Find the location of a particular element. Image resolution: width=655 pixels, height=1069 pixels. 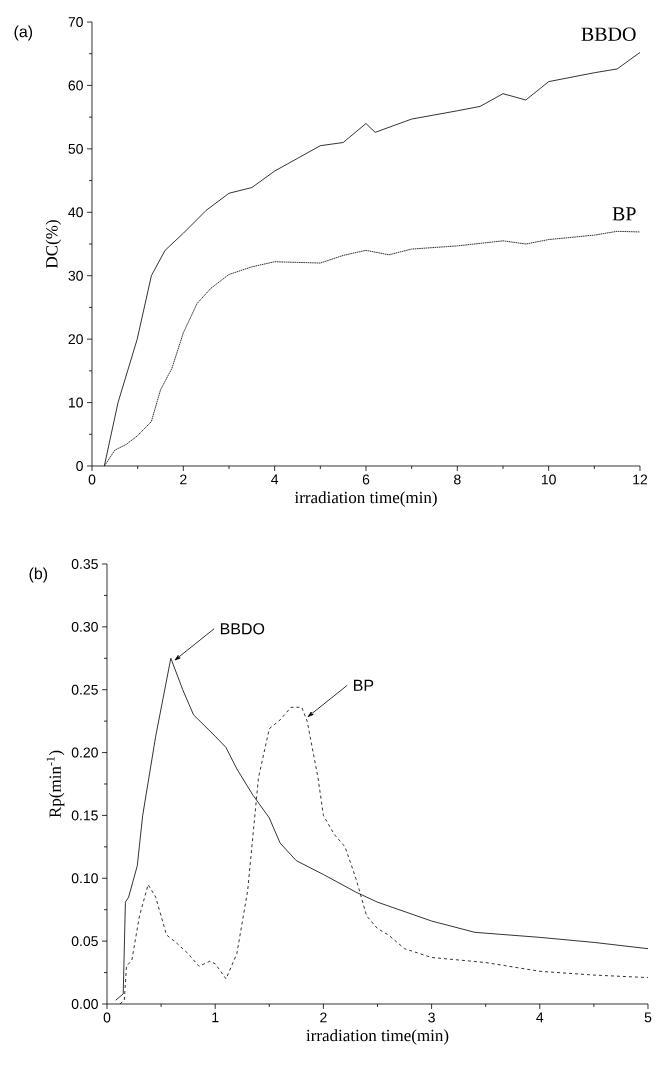

y-tick-label: 40 is located at coordinates (75, 212).